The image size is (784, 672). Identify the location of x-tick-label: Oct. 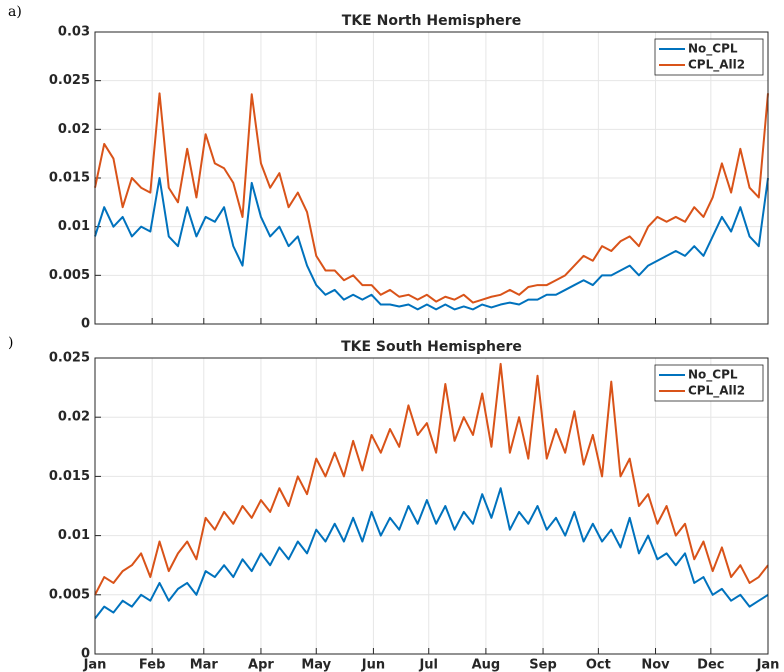
(598, 665).